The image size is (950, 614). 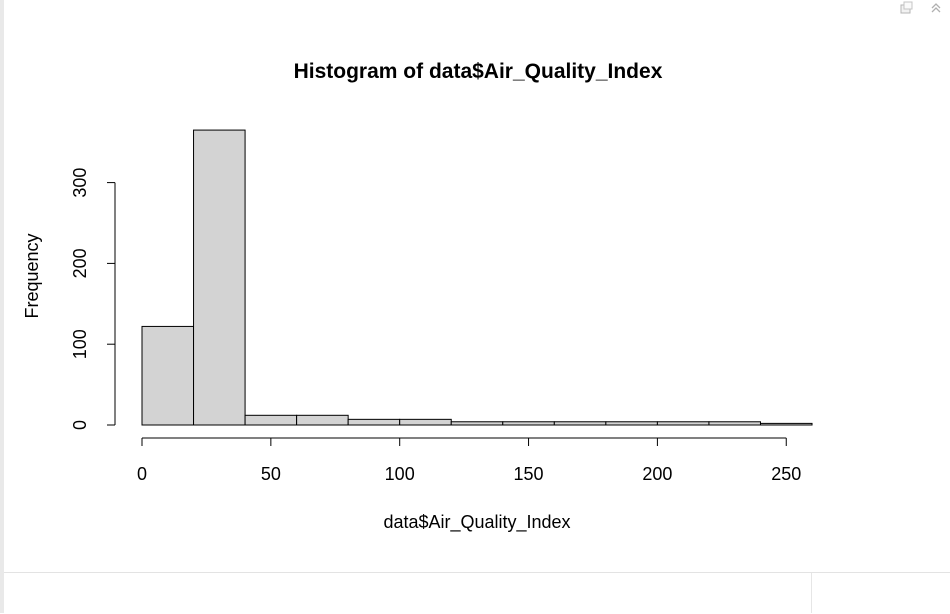 What do you see at coordinates (936, 8) in the screenshot?
I see `double-chevron-up-icon` at bounding box center [936, 8].